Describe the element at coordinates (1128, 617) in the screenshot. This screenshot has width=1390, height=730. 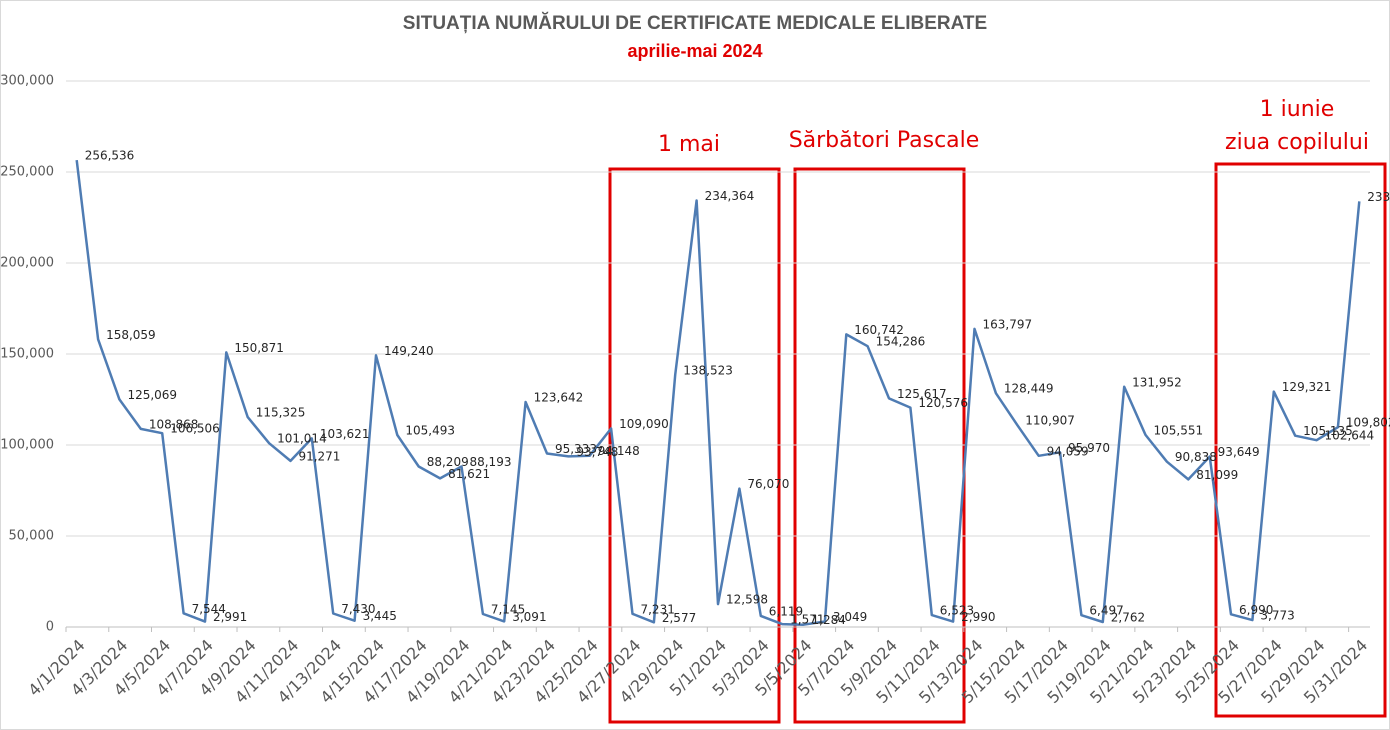
I see `data-label: 2,762` at that location.